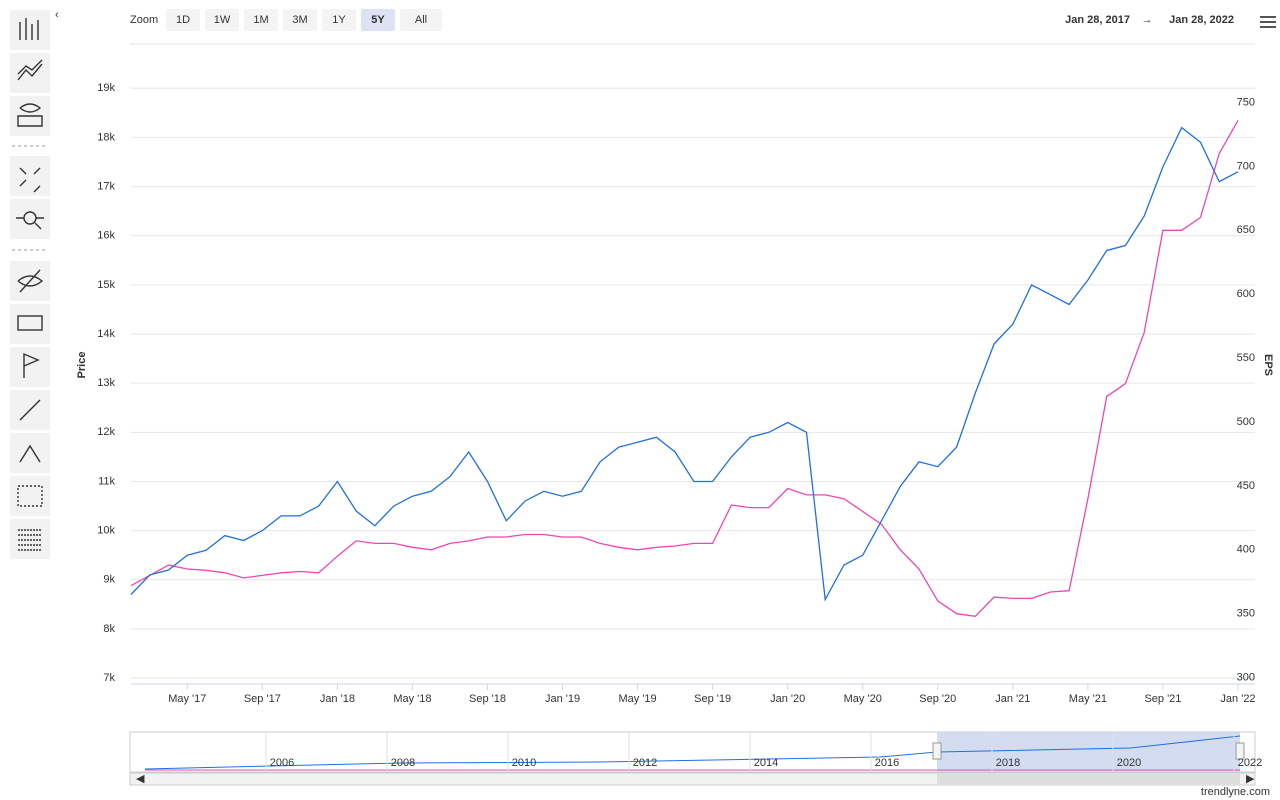  I want to click on navigator-year: 2010, so click(524, 763).